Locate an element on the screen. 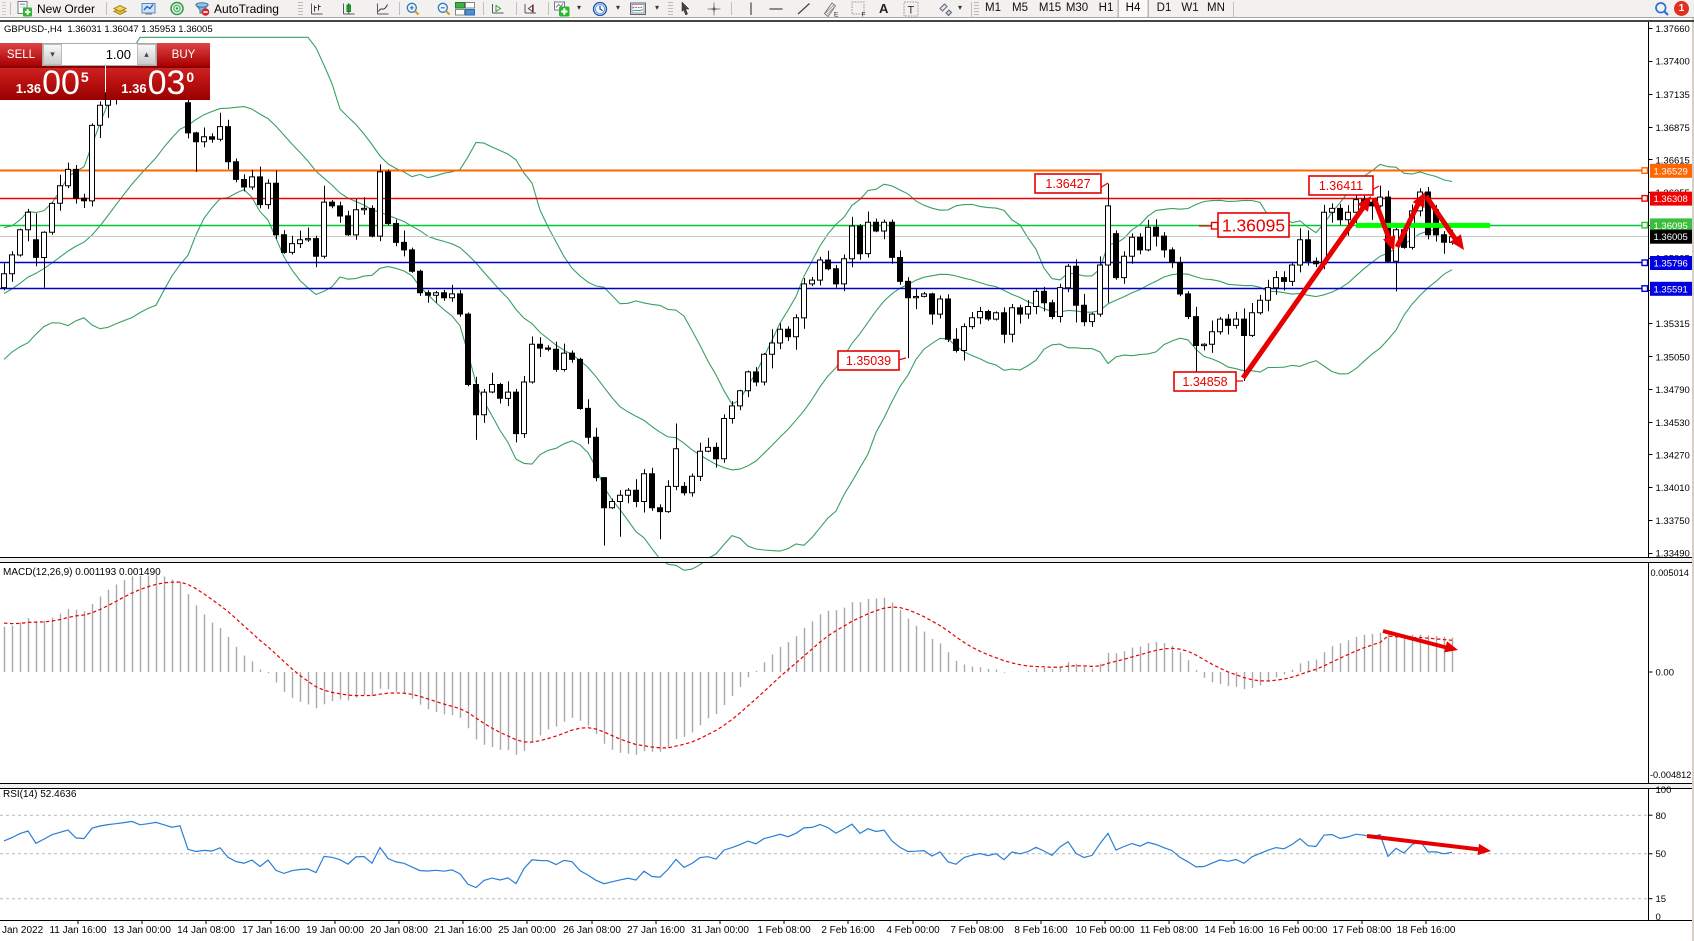  svg-text: 14 Jan 08:00 is located at coordinates (206, 930).